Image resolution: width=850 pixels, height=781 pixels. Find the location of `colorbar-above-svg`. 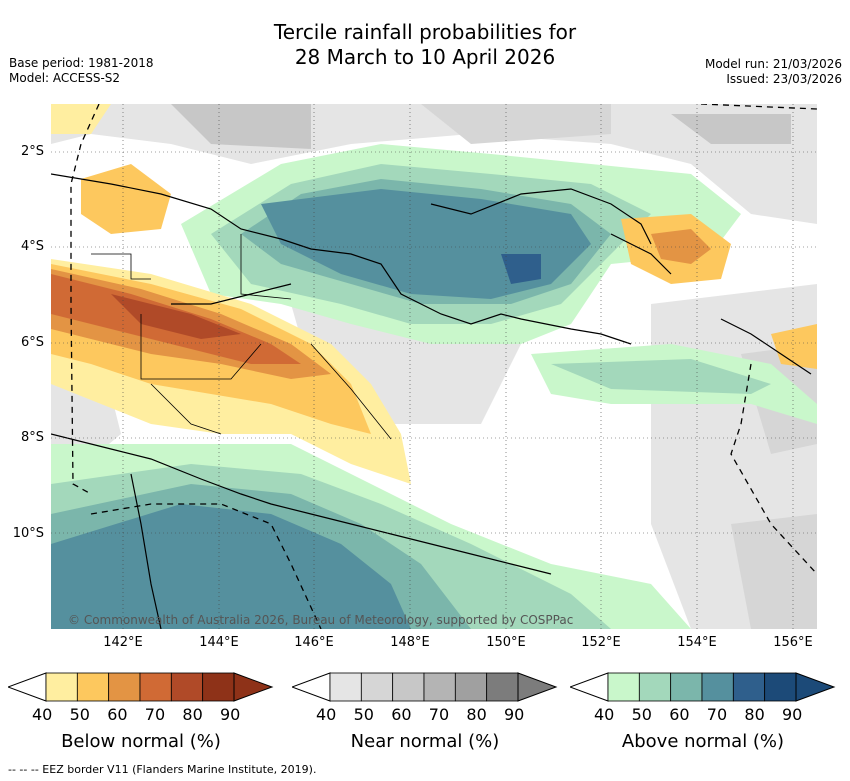

colorbar-above-svg is located at coordinates (702, 687).